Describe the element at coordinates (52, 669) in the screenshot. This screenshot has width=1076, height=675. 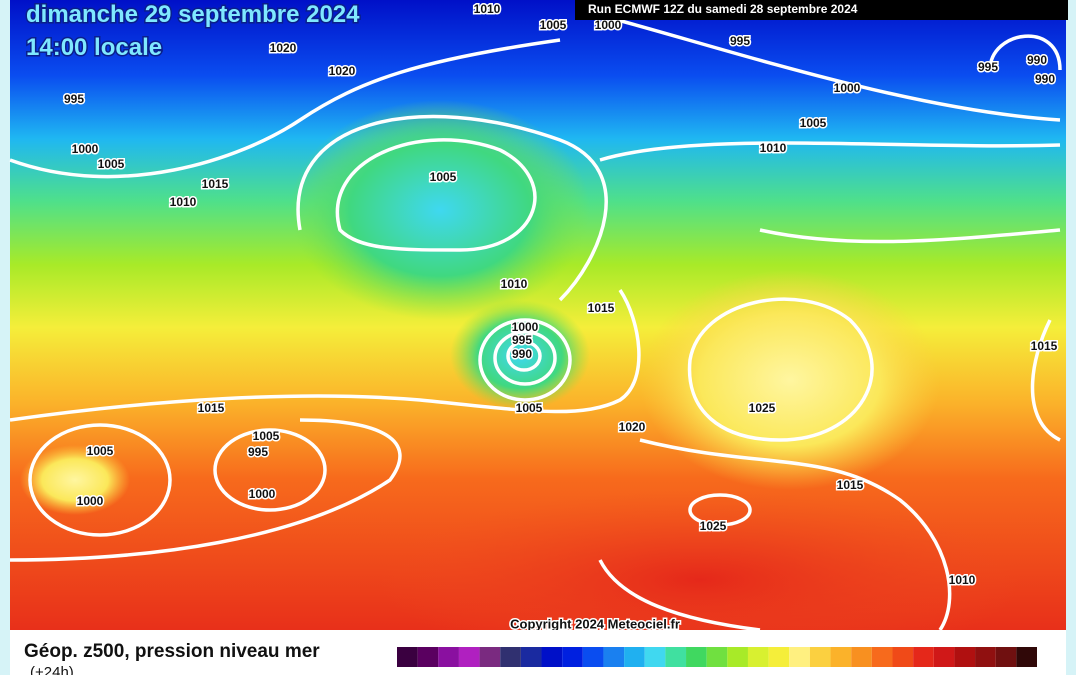
I see `lead-time: (+24h)` at that location.